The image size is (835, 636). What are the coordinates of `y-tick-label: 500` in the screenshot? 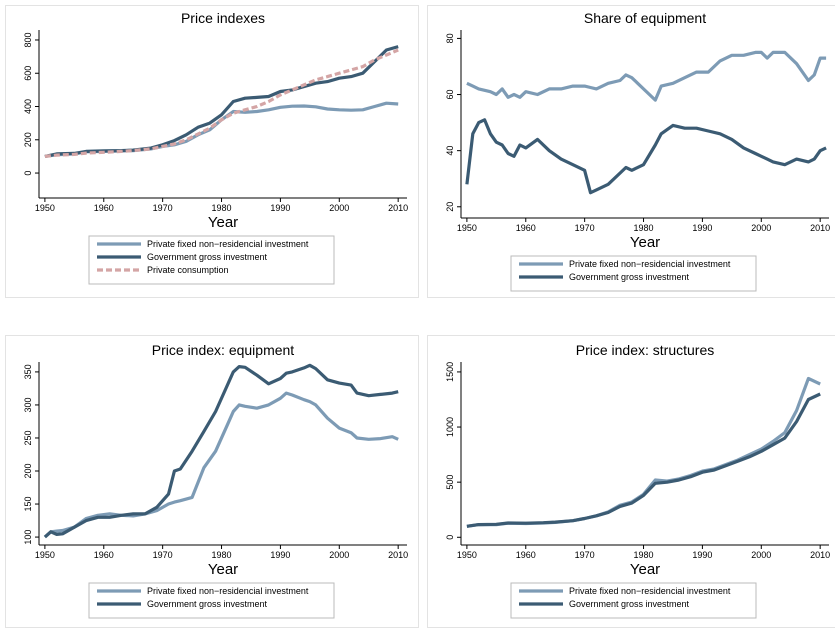 It's located at (450, 482).